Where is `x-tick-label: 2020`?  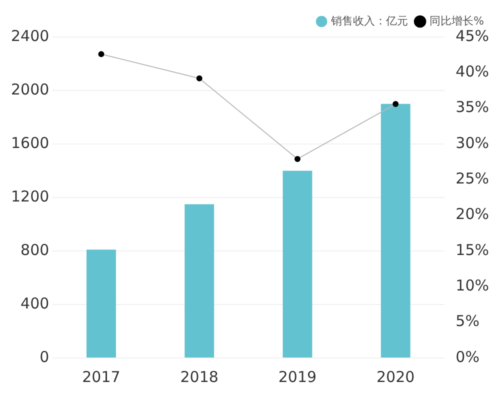
x-tick-label: 2020 is located at coordinates (395, 377).